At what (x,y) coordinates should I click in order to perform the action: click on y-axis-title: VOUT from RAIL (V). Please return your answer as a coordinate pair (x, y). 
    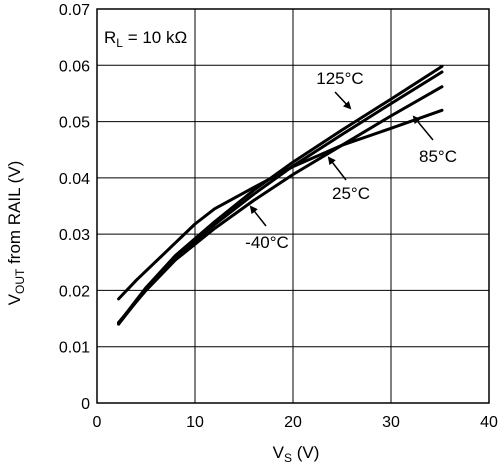
    Looking at the image, I should click on (16, 233).